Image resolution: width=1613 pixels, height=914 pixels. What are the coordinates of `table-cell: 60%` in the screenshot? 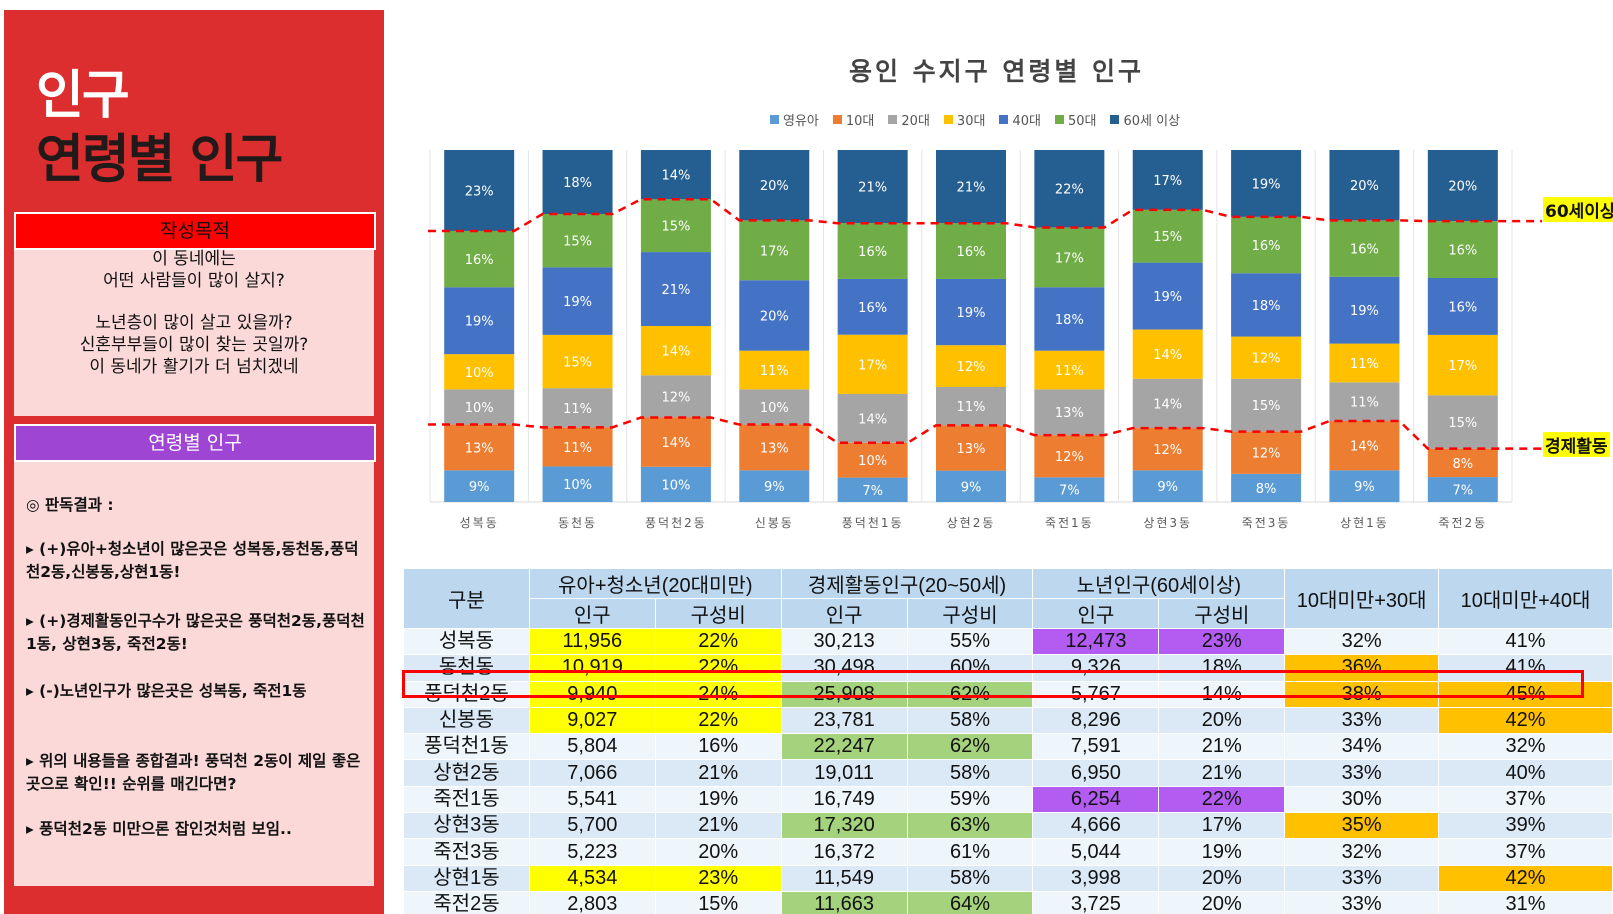 It's located at (970, 668).